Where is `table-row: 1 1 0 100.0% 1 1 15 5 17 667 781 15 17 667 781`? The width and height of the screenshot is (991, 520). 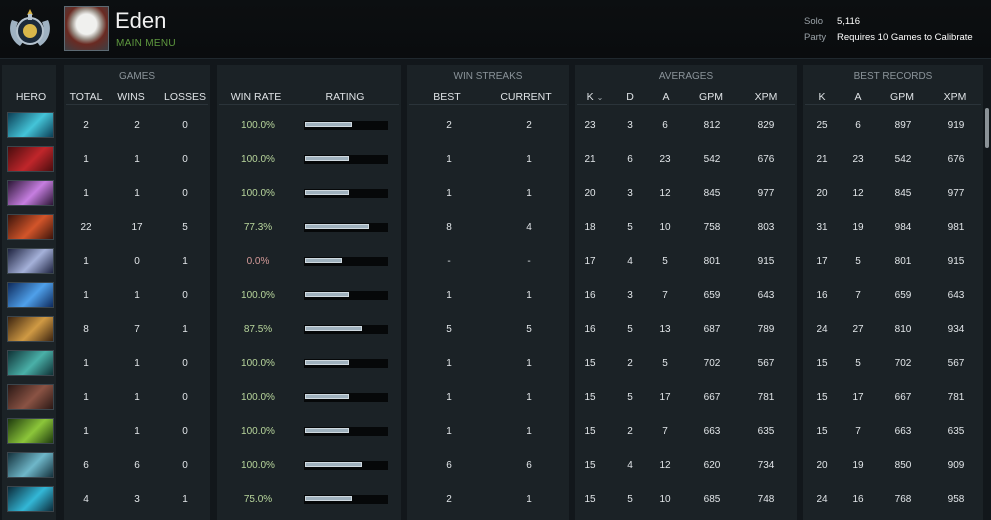
table-row: 1 1 0 100.0% 1 1 15 5 17 667 781 15 17 667 781 is located at coordinates (495, 397).